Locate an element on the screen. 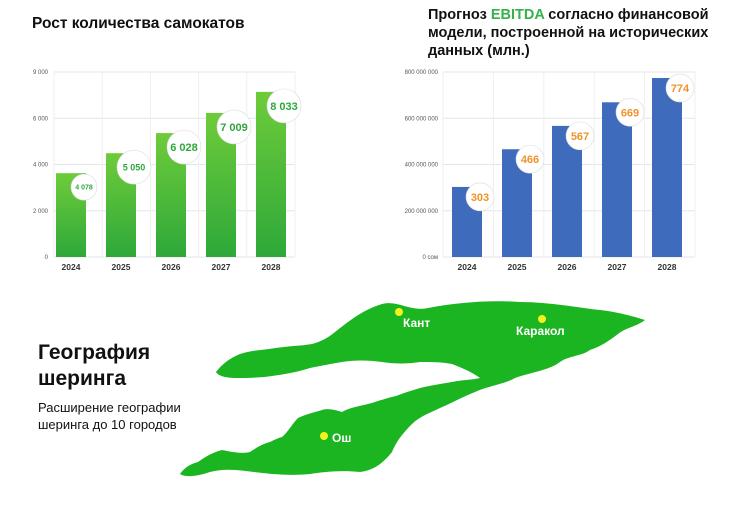  y-tick-label: 4 000 is located at coordinates (41, 166).